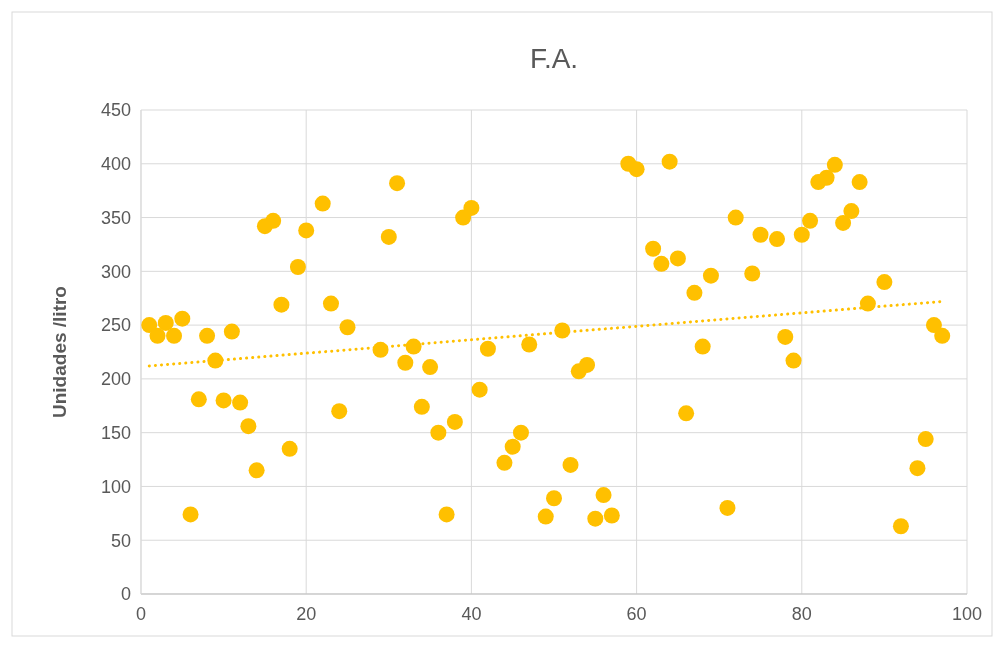 This screenshot has width=1006, height=650. What do you see at coordinates (59, 352) in the screenshot?
I see `y-axis-title: Unidades /litro` at bounding box center [59, 352].